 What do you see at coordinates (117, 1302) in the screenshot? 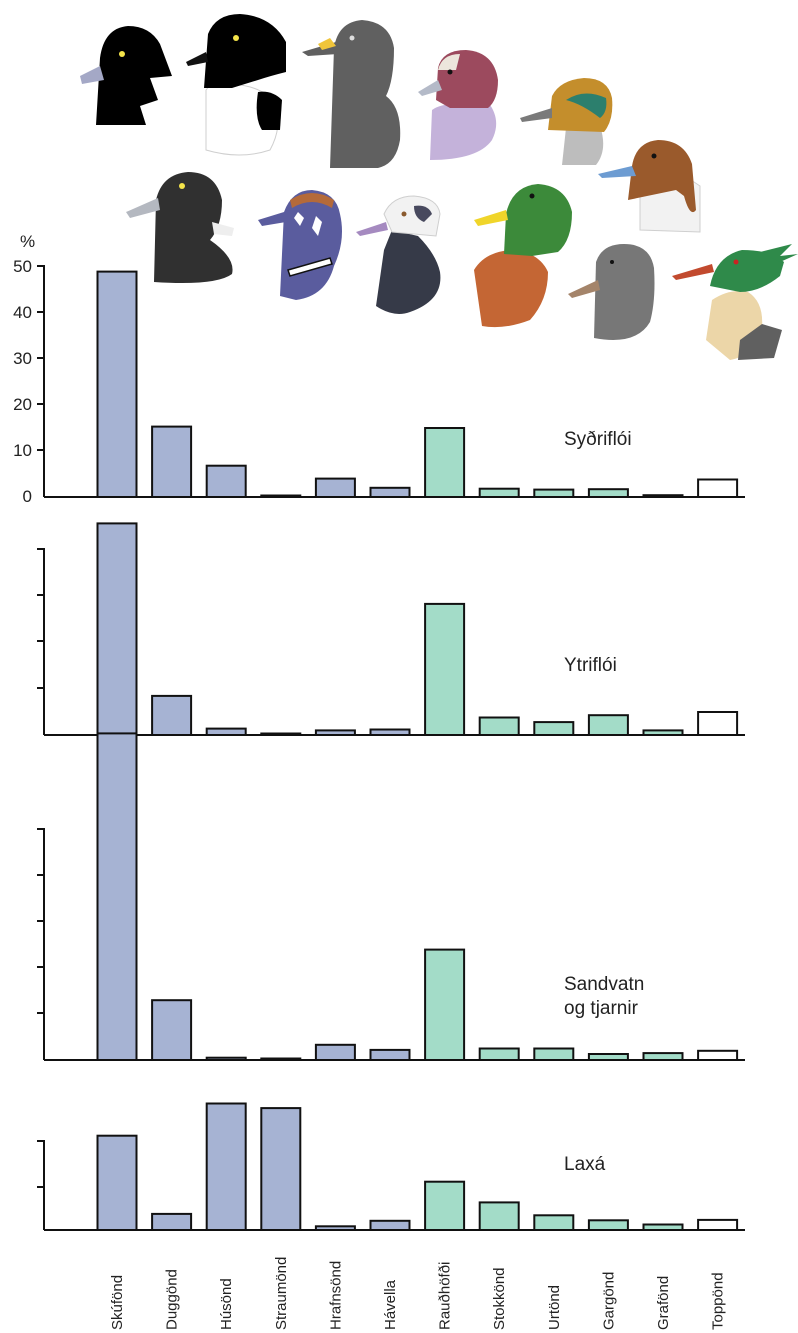
I see `category-label: Skúfönd` at bounding box center [117, 1302].